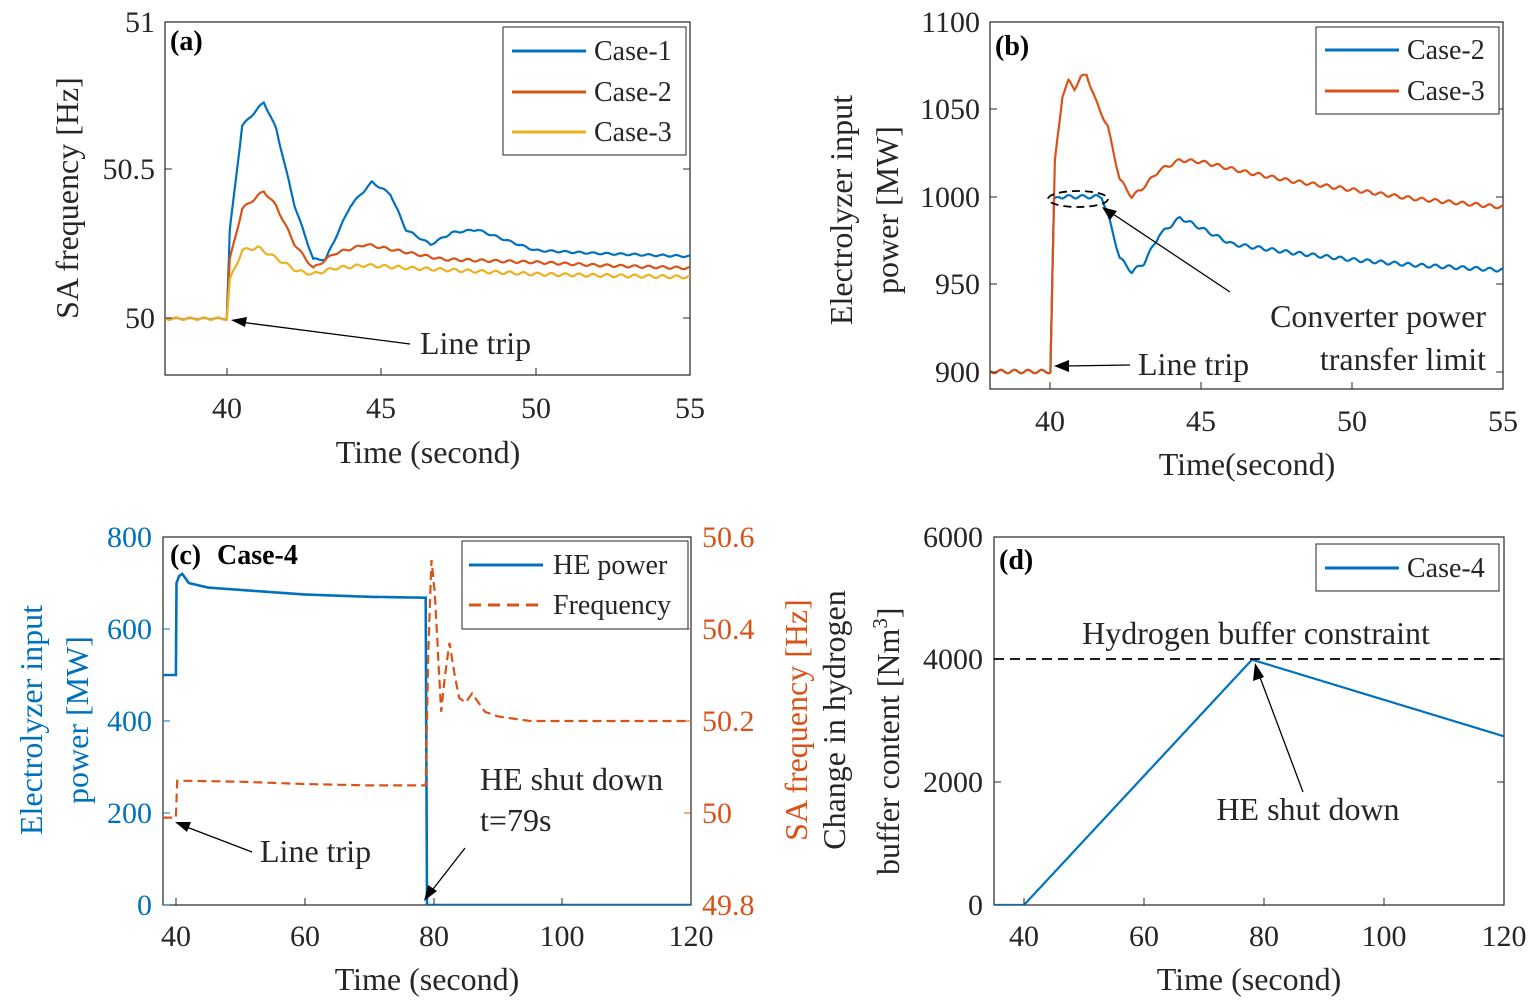  I want to click on panel-c-xlabel: Time (second), so click(427, 979).